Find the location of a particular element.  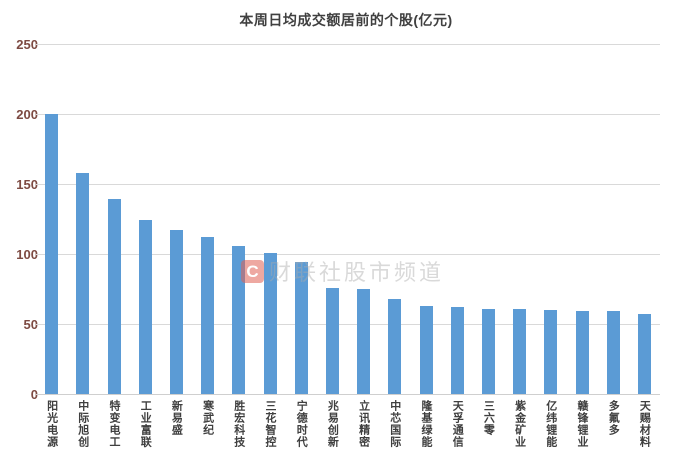

x-tick-label-工业富联: 工业富联 is located at coordinates (145, 424).